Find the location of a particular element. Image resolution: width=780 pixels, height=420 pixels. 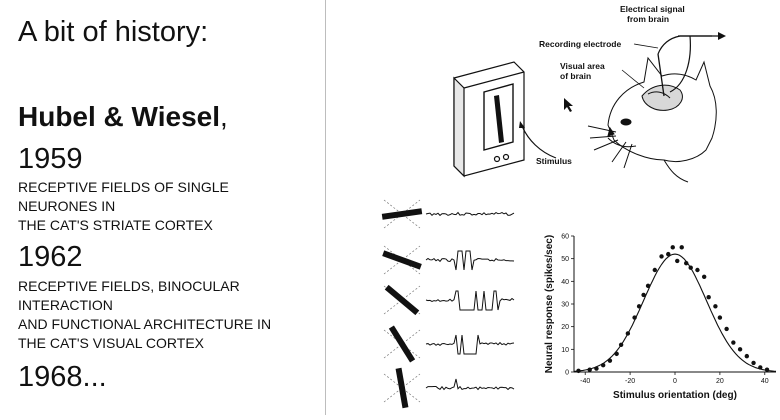

year-1962: 1962 is located at coordinates (50, 257).